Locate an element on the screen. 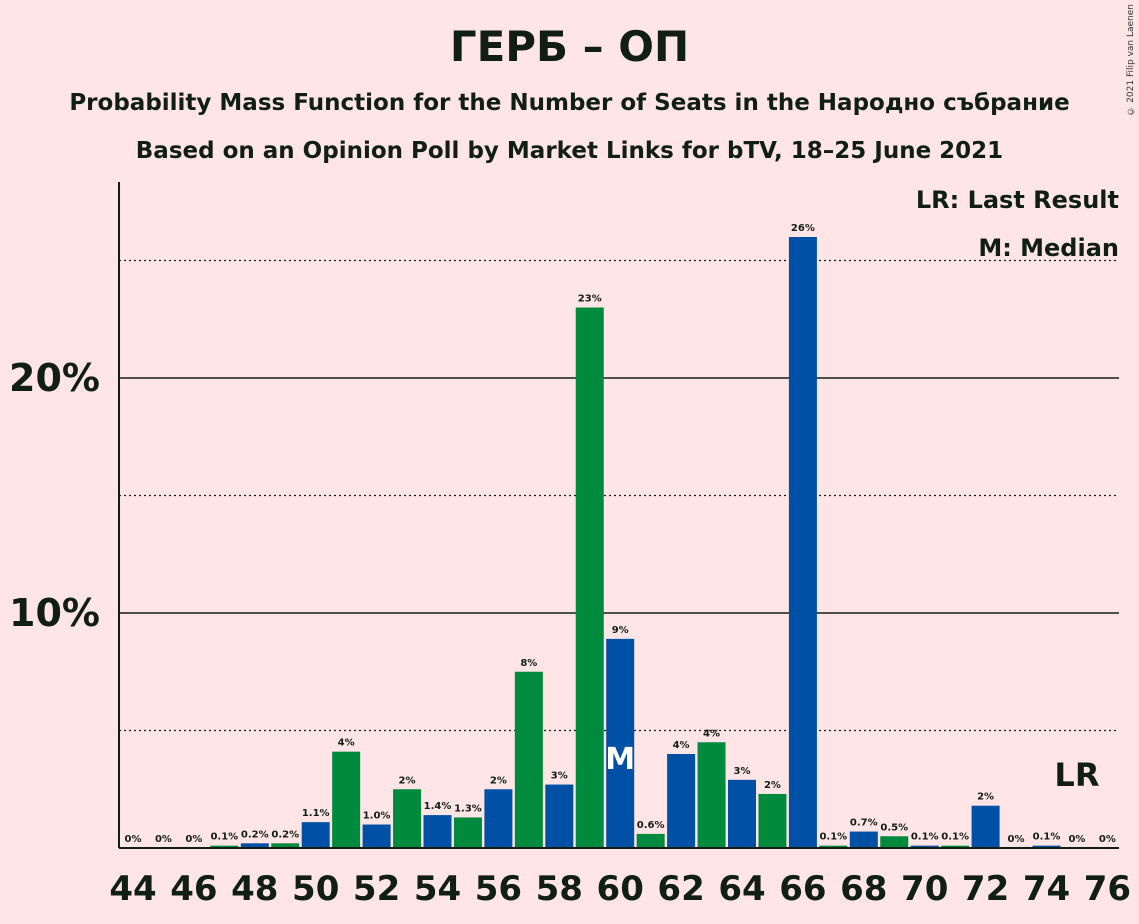  x-tick-label: 58 is located at coordinates (559, 889).